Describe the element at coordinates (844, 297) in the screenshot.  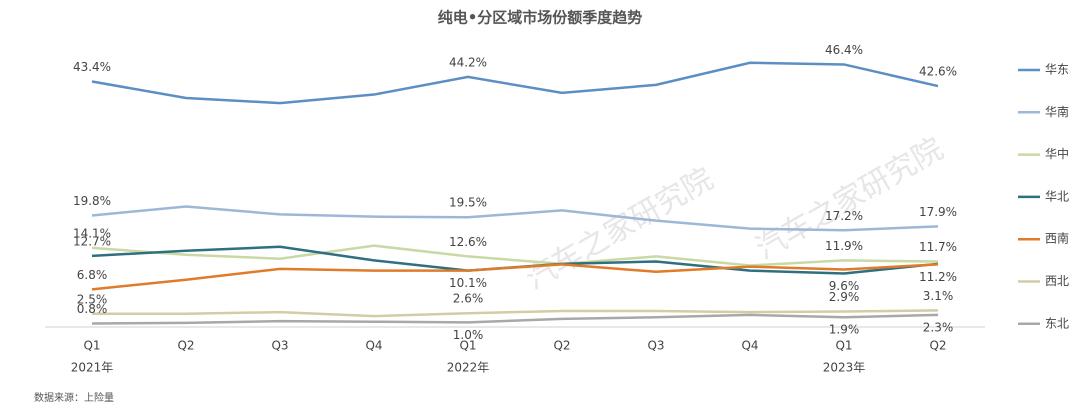
I see `data-label: 2.9%` at that location.